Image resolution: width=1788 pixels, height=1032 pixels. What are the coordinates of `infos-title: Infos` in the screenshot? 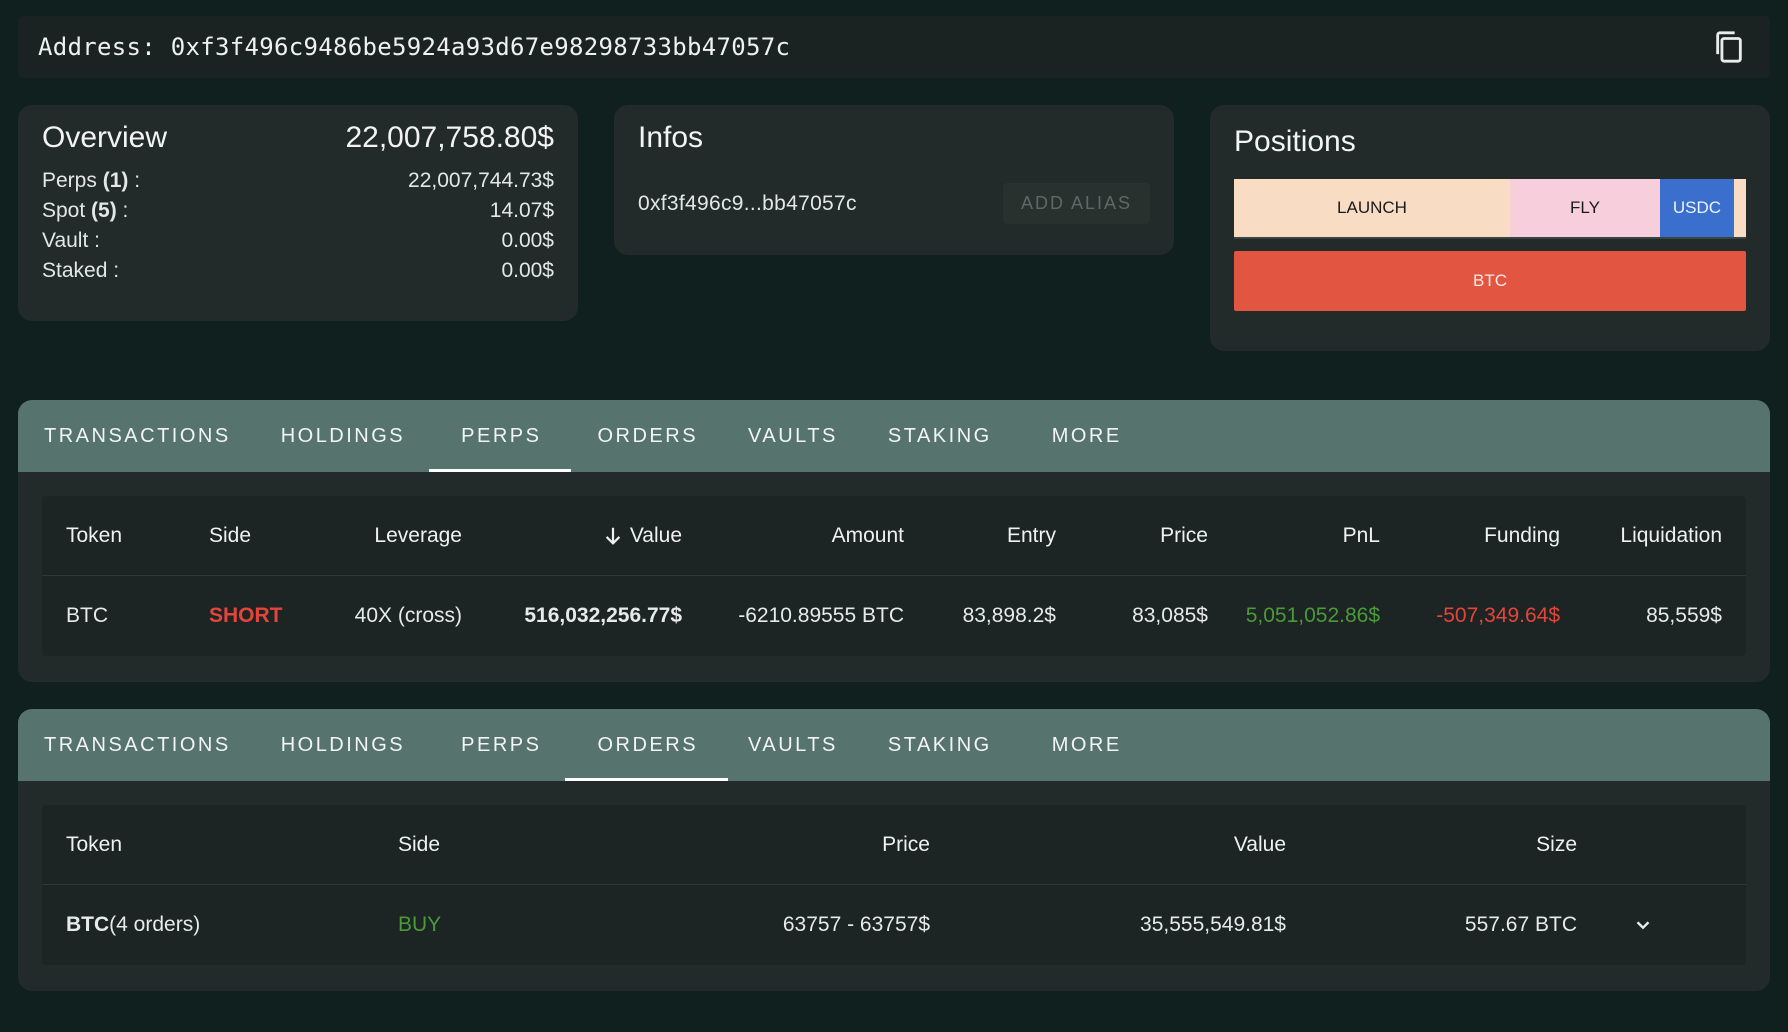 It's located at (671, 137).